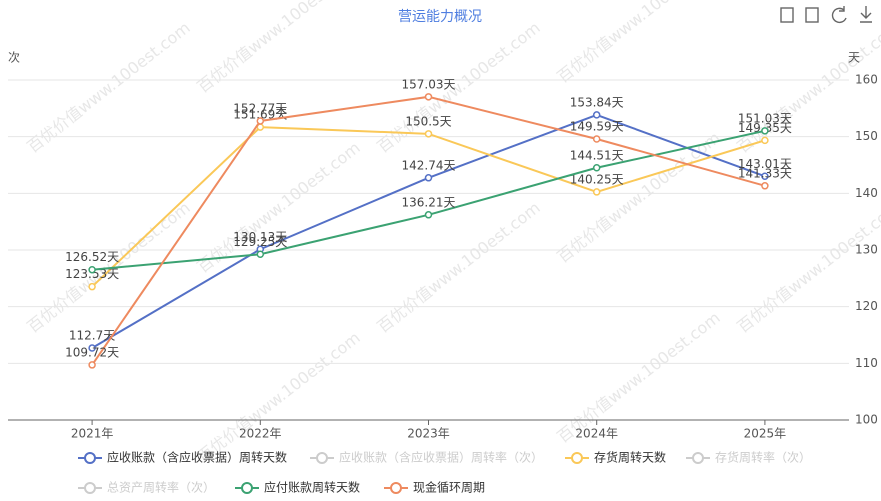 The width and height of the screenshot is (881, 501). I want to click on x-tick-label: 2025年, so click(765, 434).